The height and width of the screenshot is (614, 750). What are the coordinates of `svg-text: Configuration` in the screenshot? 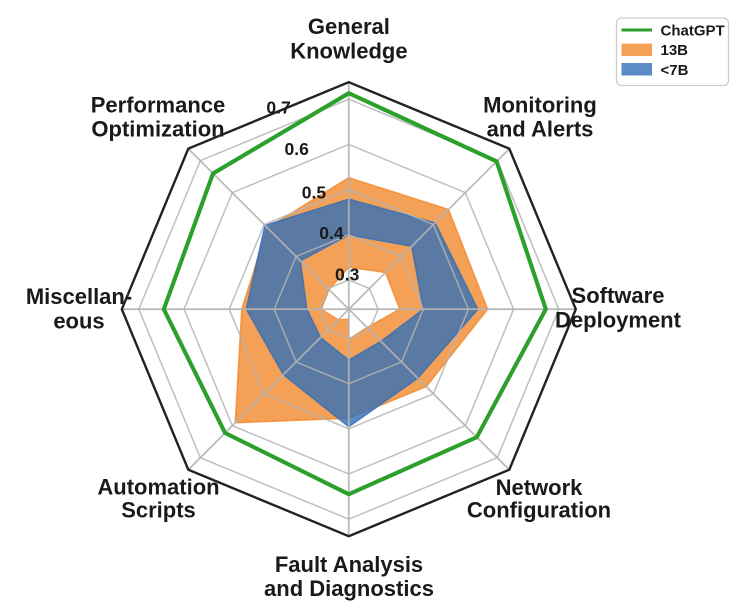 It's located at (539, 509).